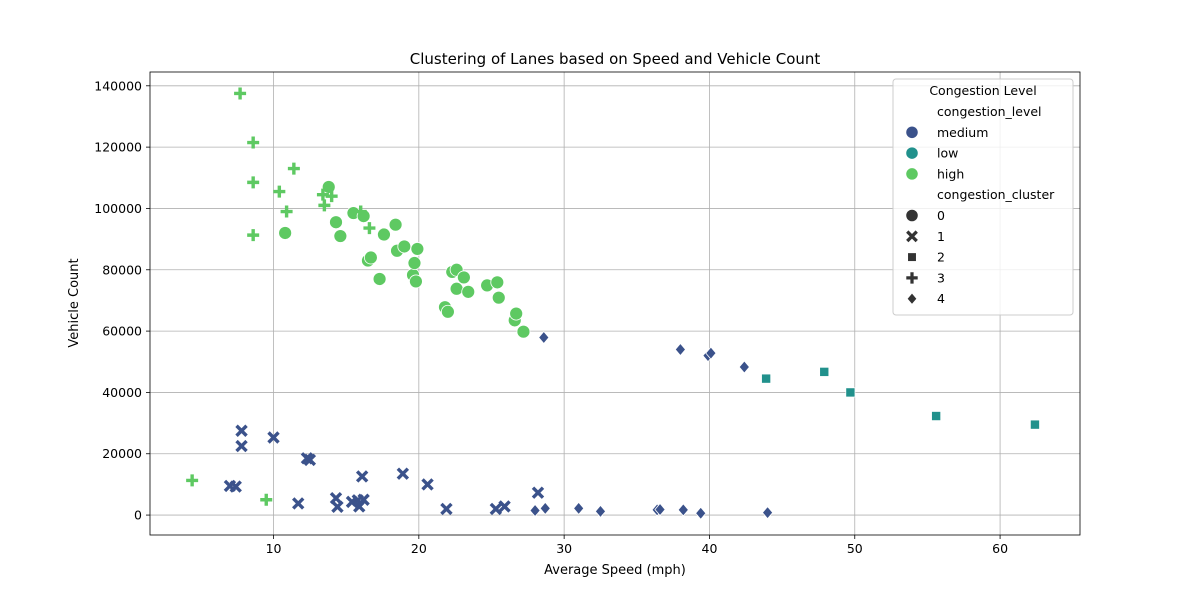 This screenshot has width=1200, height=604. What do you see at coordinates (941, 236) in the screenshot?
I see `legend-label-cluster-1: 1` at bounding box center [941, 236].